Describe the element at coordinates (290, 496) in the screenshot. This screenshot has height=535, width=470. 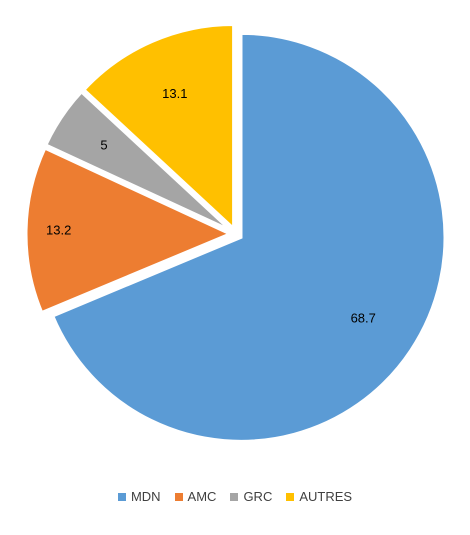
I see `legend-swatch-autres` at that location.